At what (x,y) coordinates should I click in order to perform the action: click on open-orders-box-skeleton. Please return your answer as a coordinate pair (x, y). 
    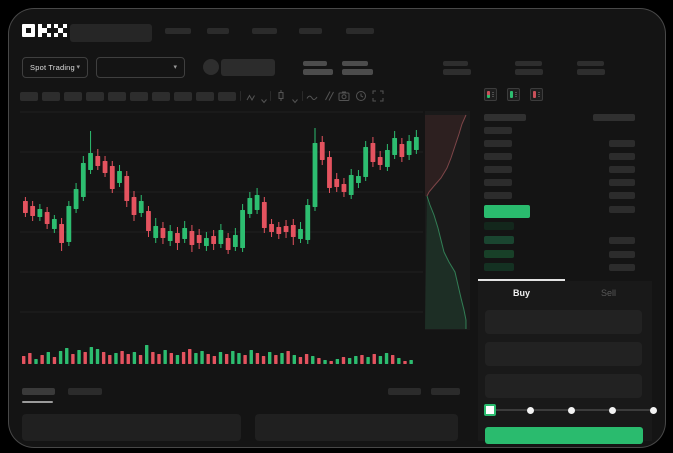
    Looking at the image, I should click on (131, 427).